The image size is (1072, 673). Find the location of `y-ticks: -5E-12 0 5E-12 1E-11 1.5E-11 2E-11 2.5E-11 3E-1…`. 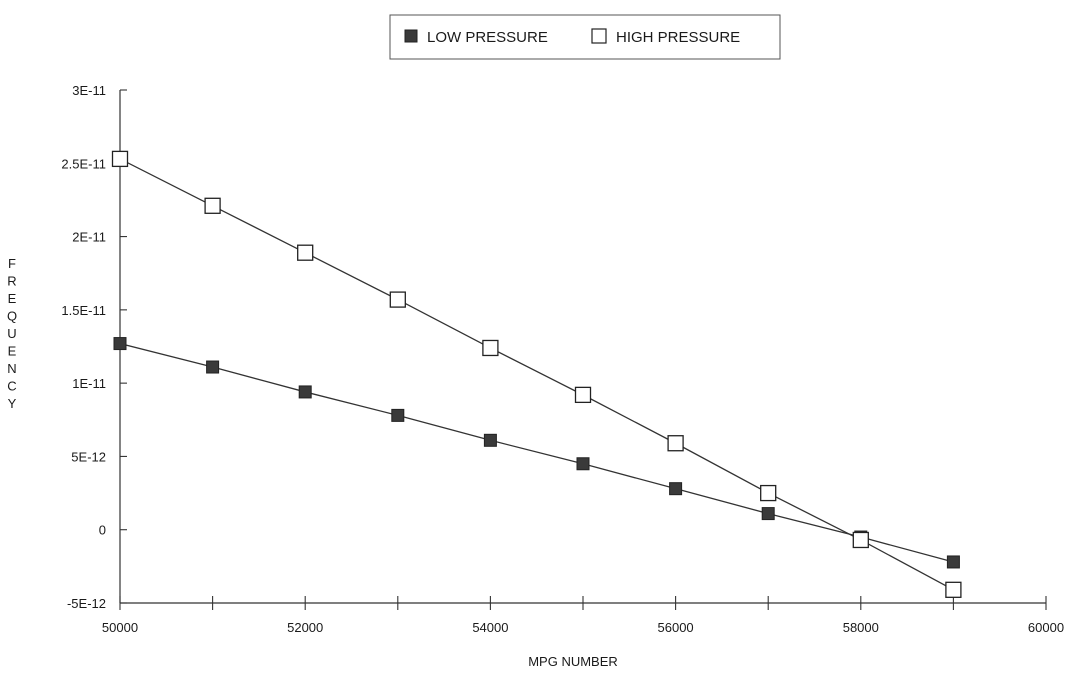

y-ticks: -5E-12 0 5E-12 1E-11 1.5E-11 2E-11 2.5E-11 3E-1… is located at coordinates (94, 347).